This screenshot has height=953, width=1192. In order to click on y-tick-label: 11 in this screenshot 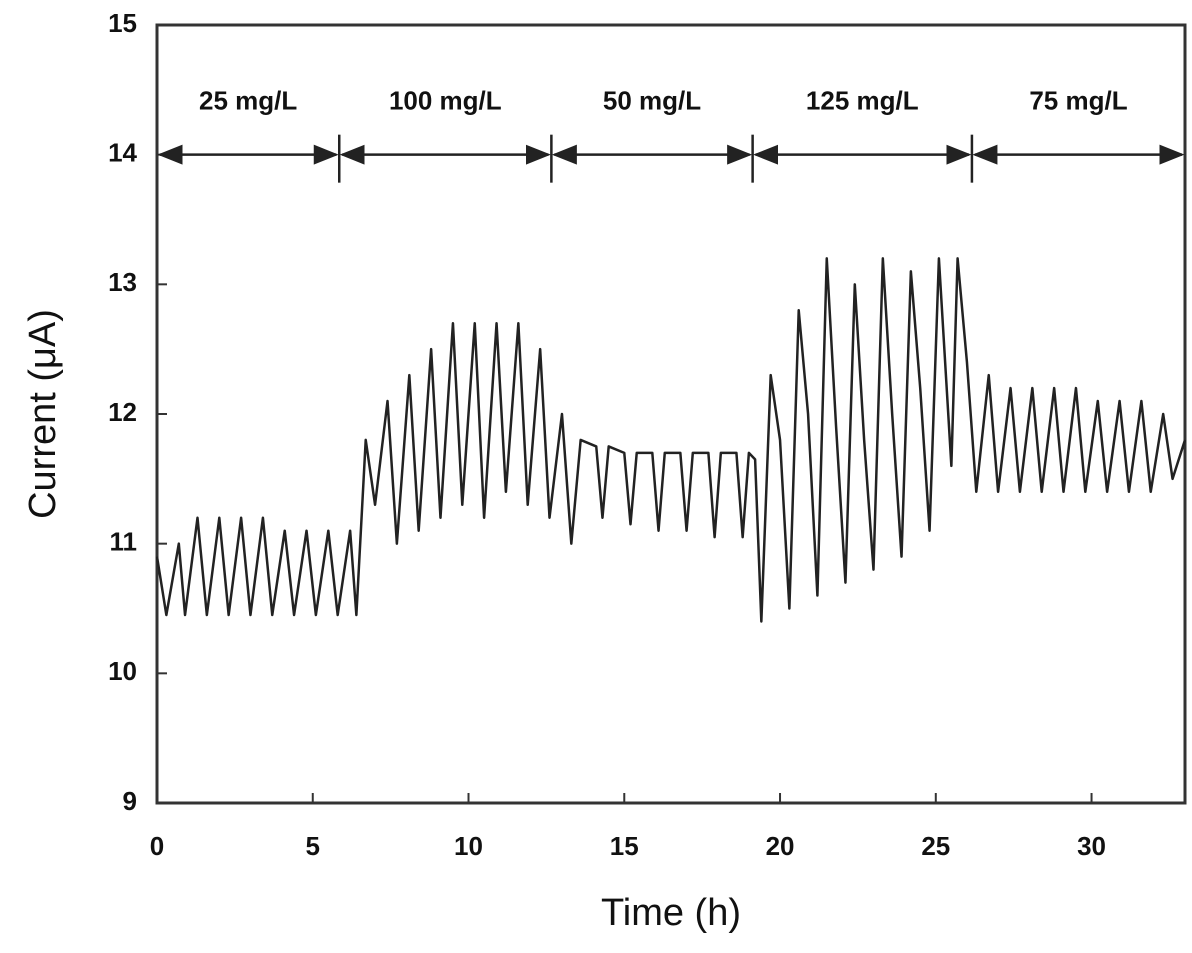, I will do `click(124, 542)`.